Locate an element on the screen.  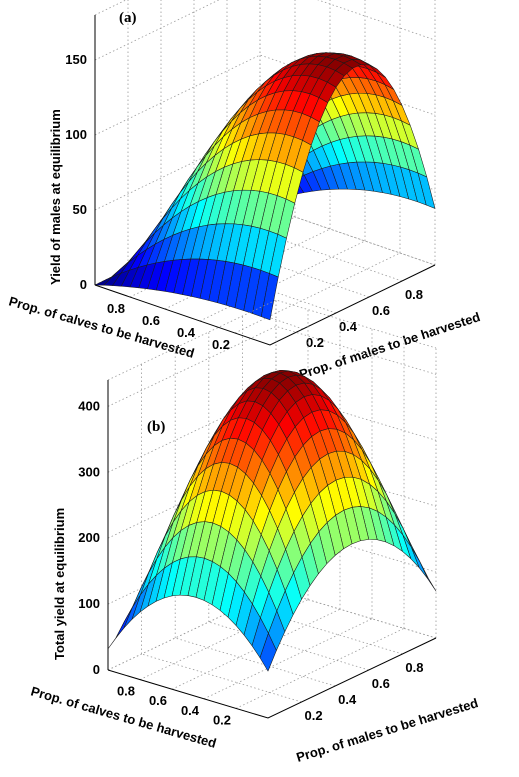
z-tick-label: 150 is located at coordinates (76, 59).